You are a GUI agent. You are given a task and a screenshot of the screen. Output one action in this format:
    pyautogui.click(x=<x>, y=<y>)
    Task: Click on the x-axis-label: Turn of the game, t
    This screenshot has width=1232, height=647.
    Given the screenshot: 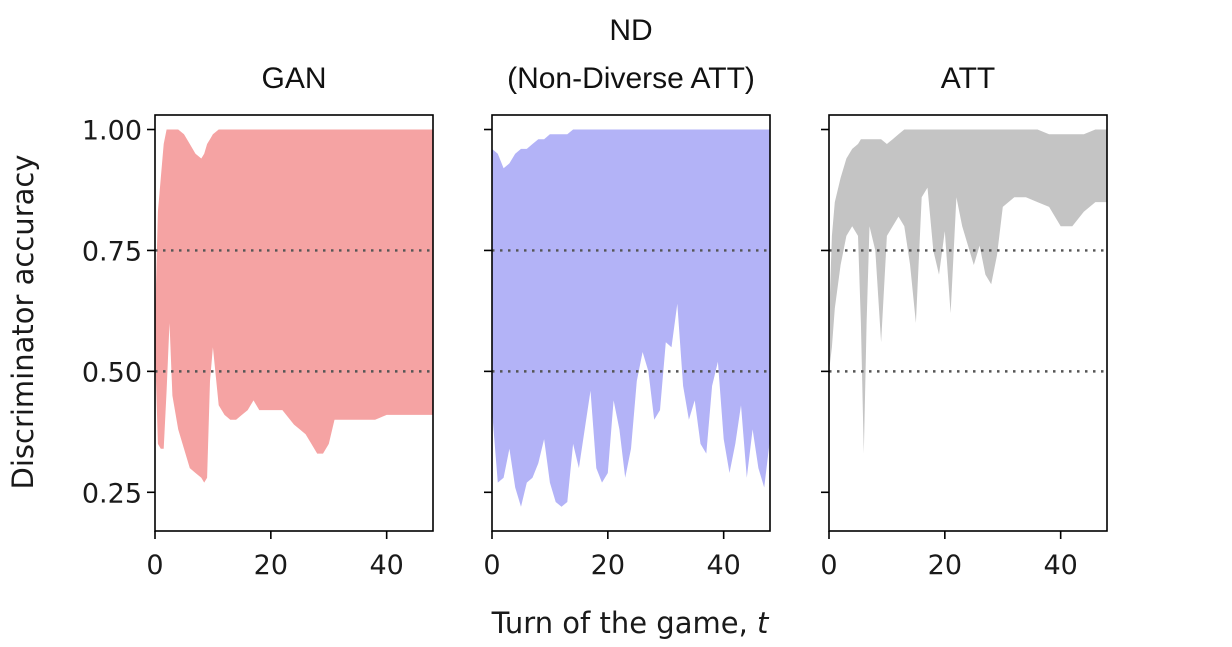 What is the action you would take?
    pyautogui.click(x=630, y=623)
    